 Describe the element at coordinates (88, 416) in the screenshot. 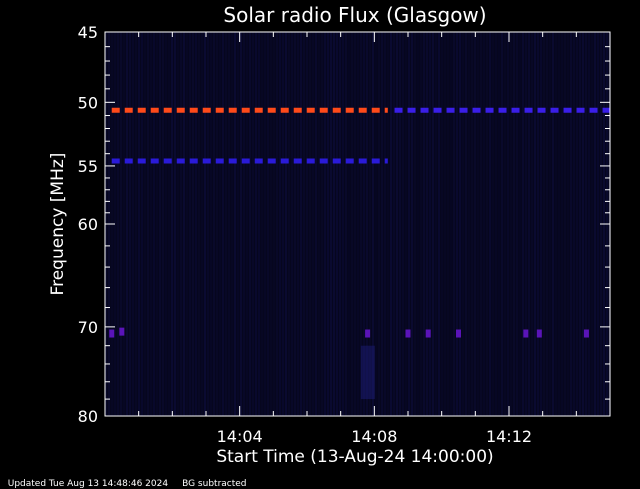

I see `y-tick-label: 80` at that location.